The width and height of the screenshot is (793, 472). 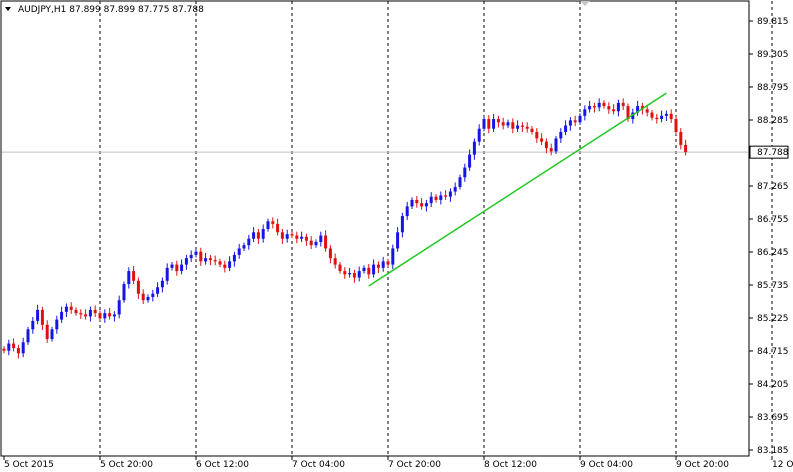 What do you see at coordinates (773, 121) in the screenshot?
I see `y-tick-label: 88.285` at bounding box center [773, 121].